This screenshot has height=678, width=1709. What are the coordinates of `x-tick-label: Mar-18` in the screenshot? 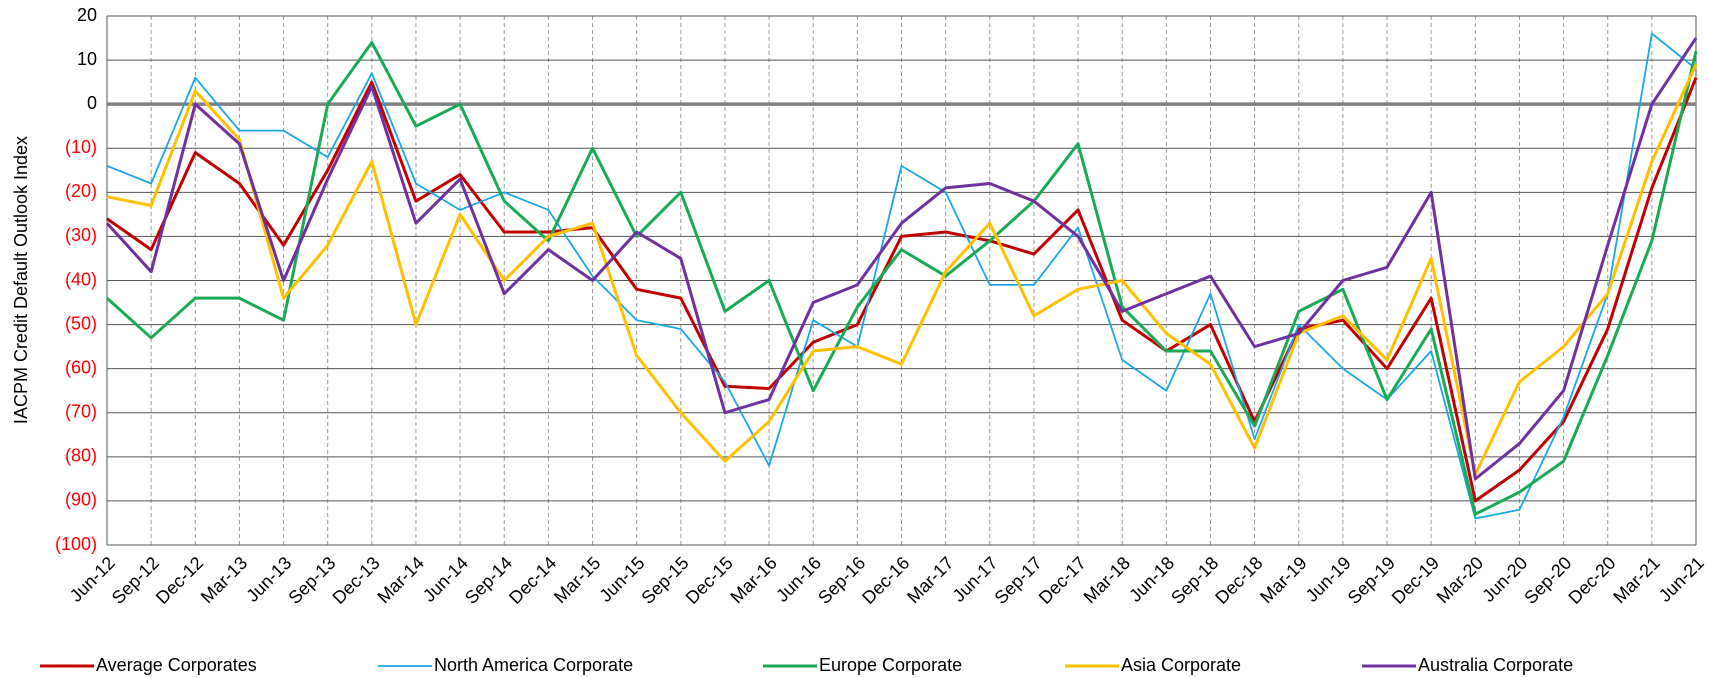 It's located at (1107, 580).